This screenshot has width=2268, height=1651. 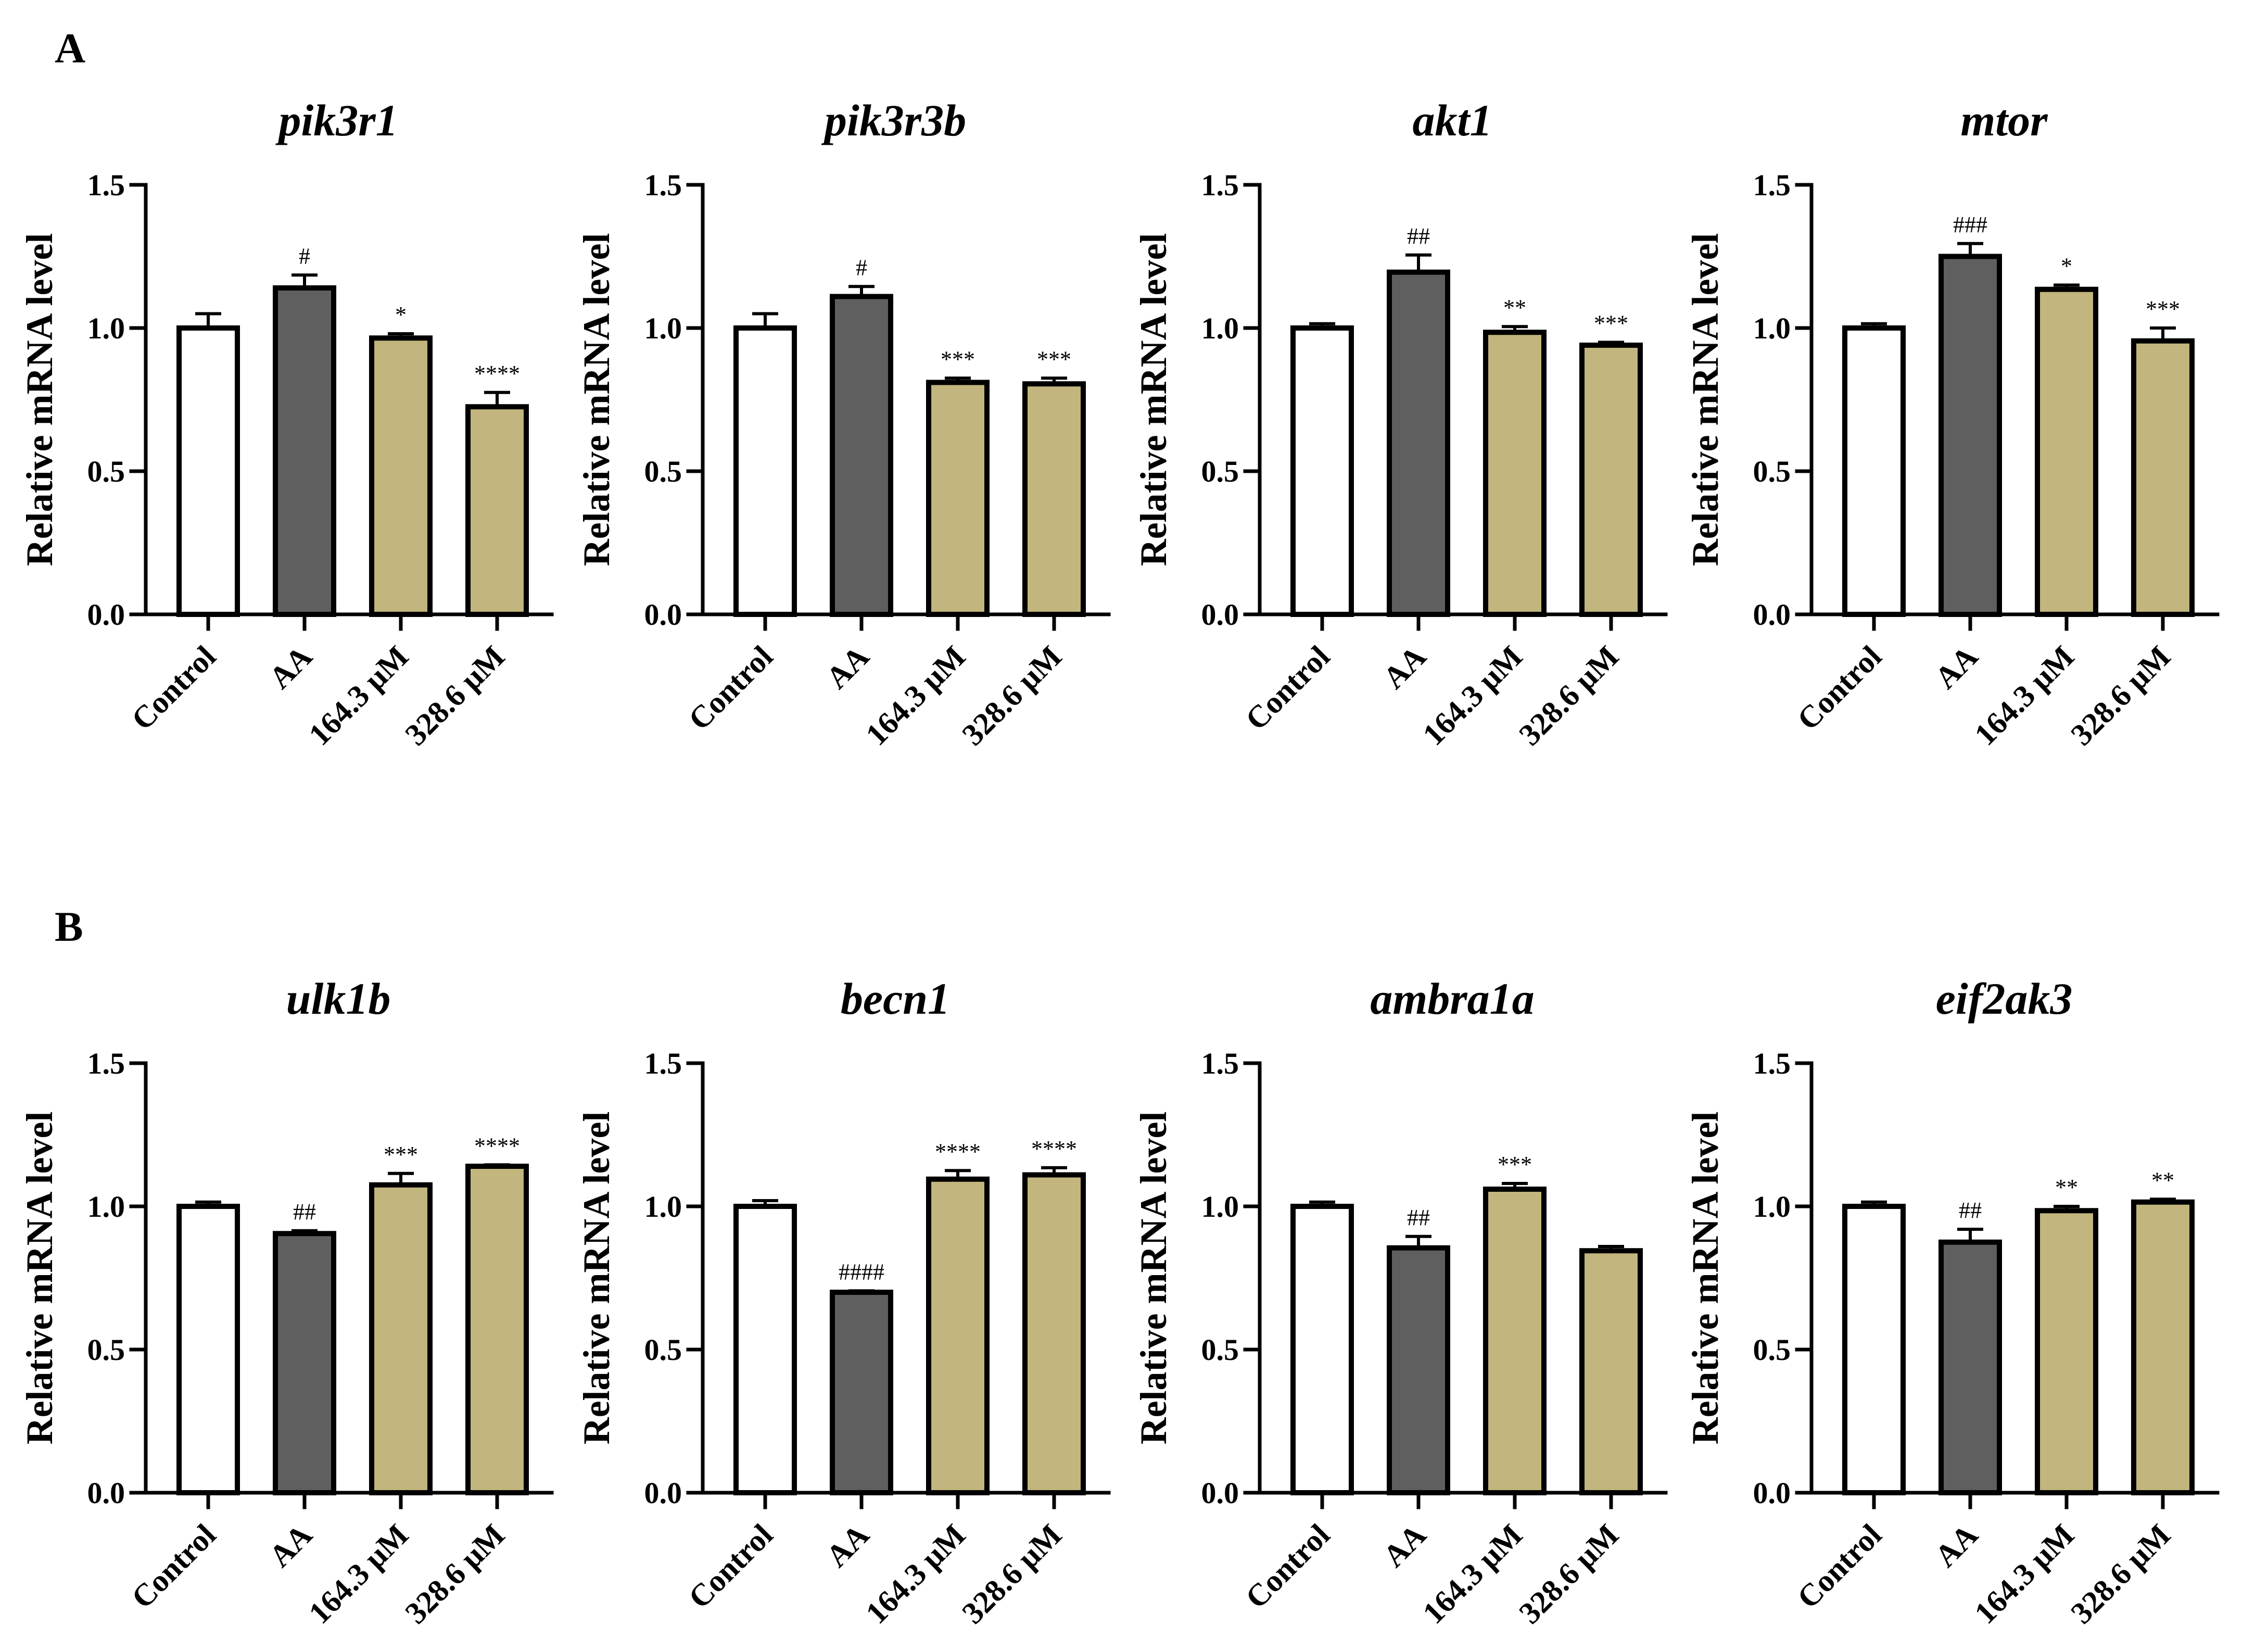 What do you see at coordinates (1970, 224) in the screenshot?
I see `significance-label: ###` at bounding box center [1970, 224].